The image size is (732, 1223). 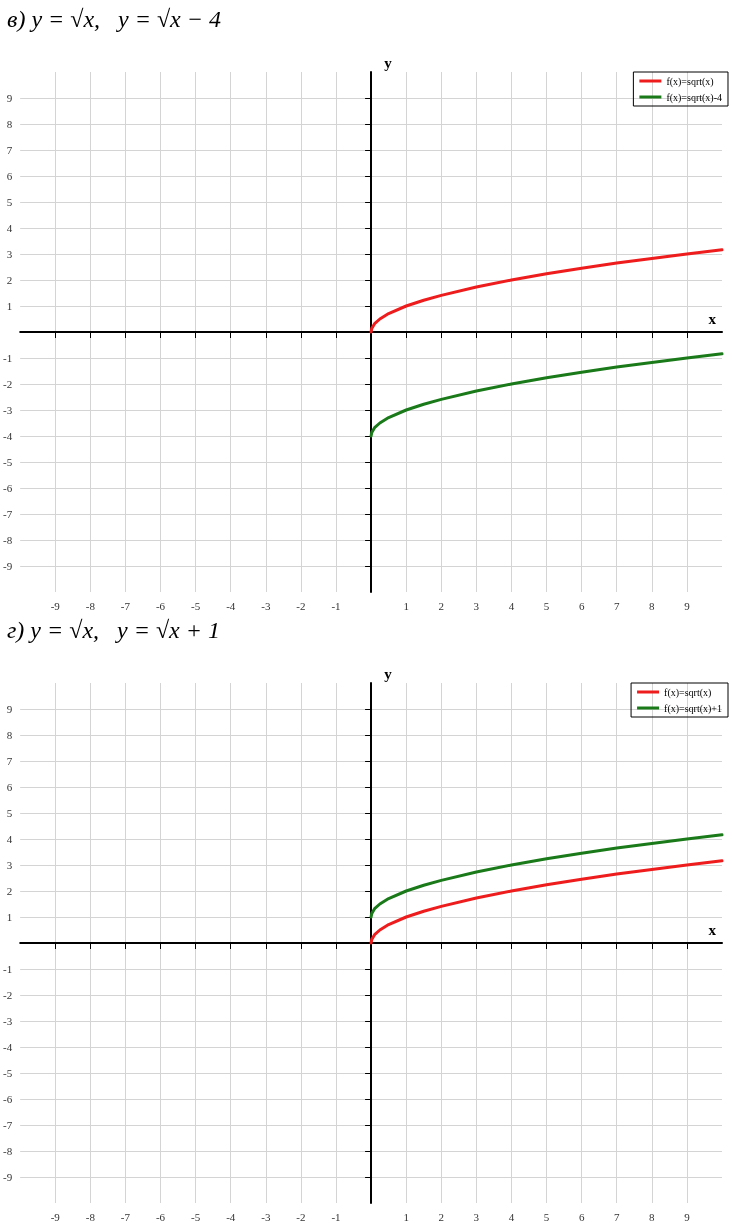 What do you see at coordinates (693, 708) in the screenshot?
I see `legend-label: f(x)=sqrt(x)+1` at bounding box center [693, 708].